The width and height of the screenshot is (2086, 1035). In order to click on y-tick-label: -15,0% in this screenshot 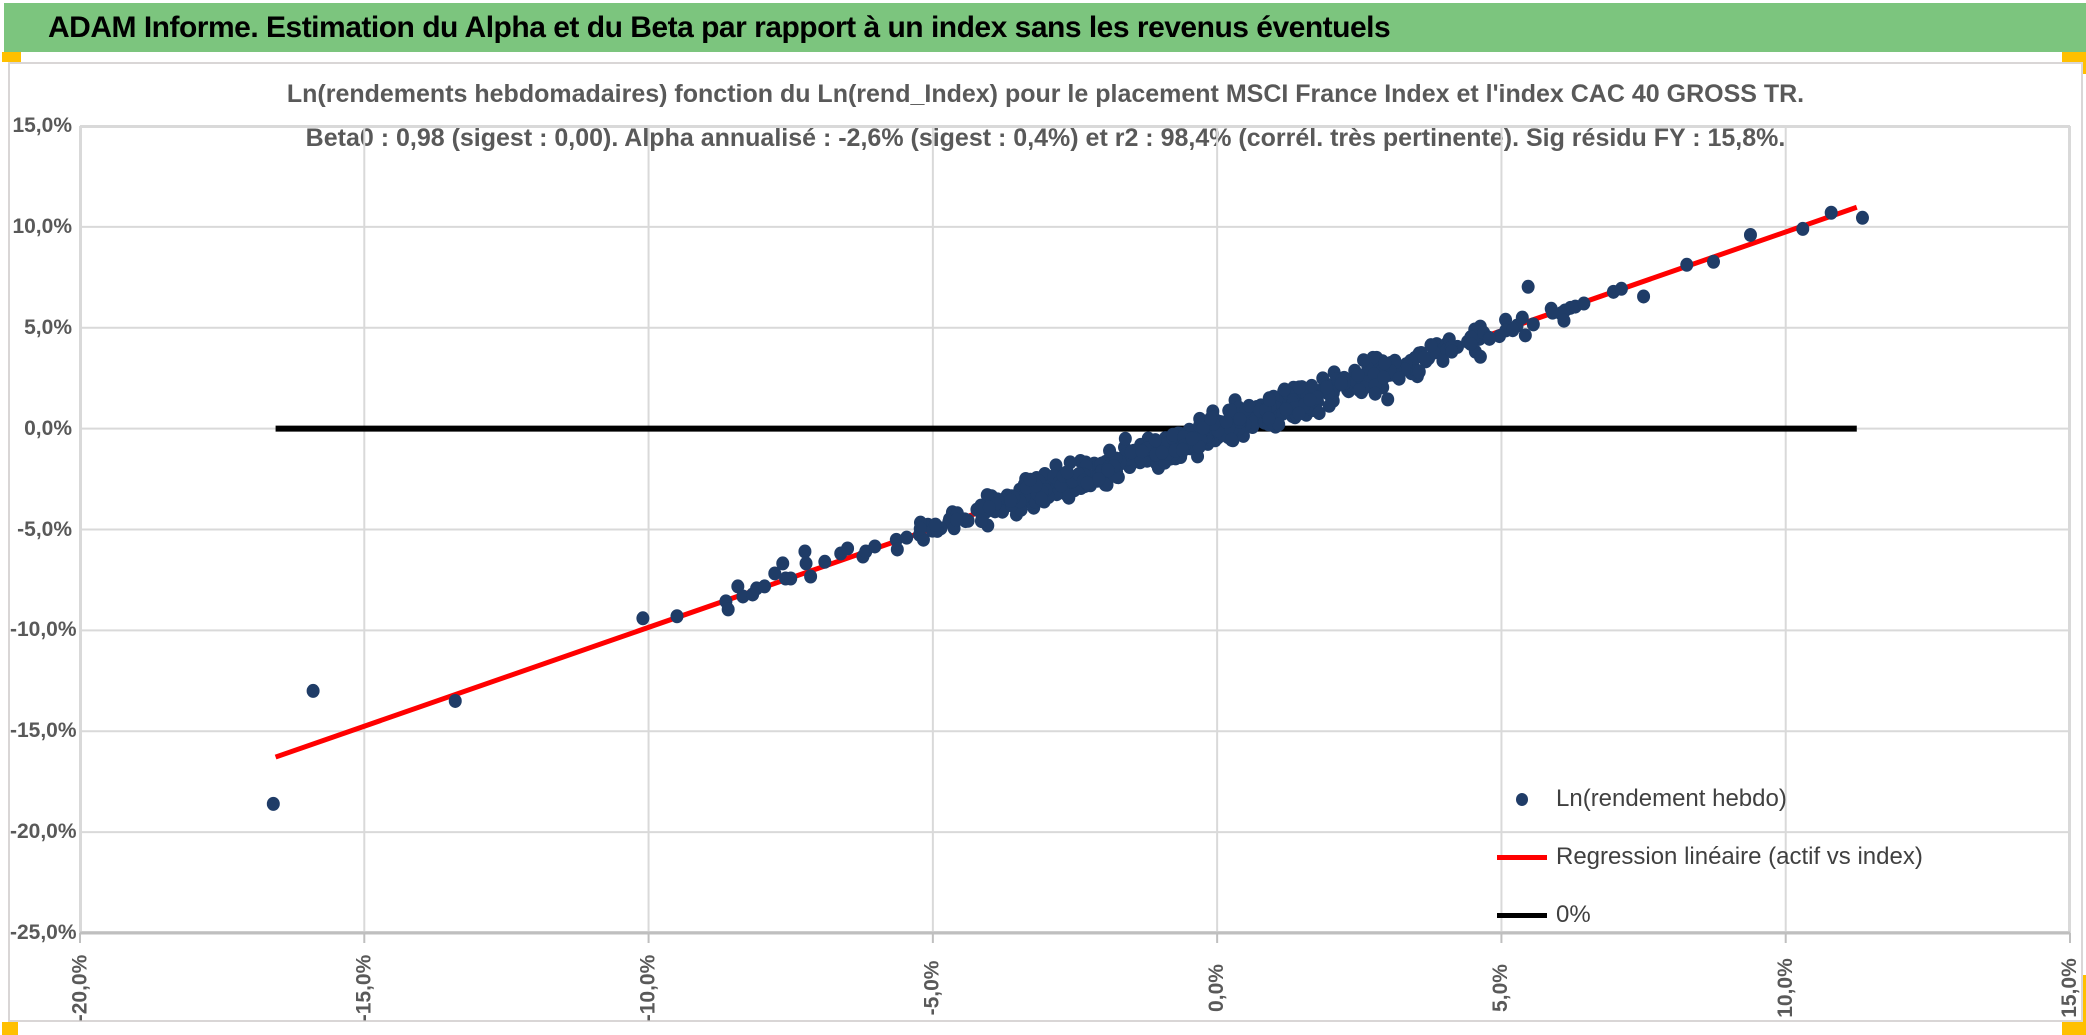, I will do `click(43, 731)`.